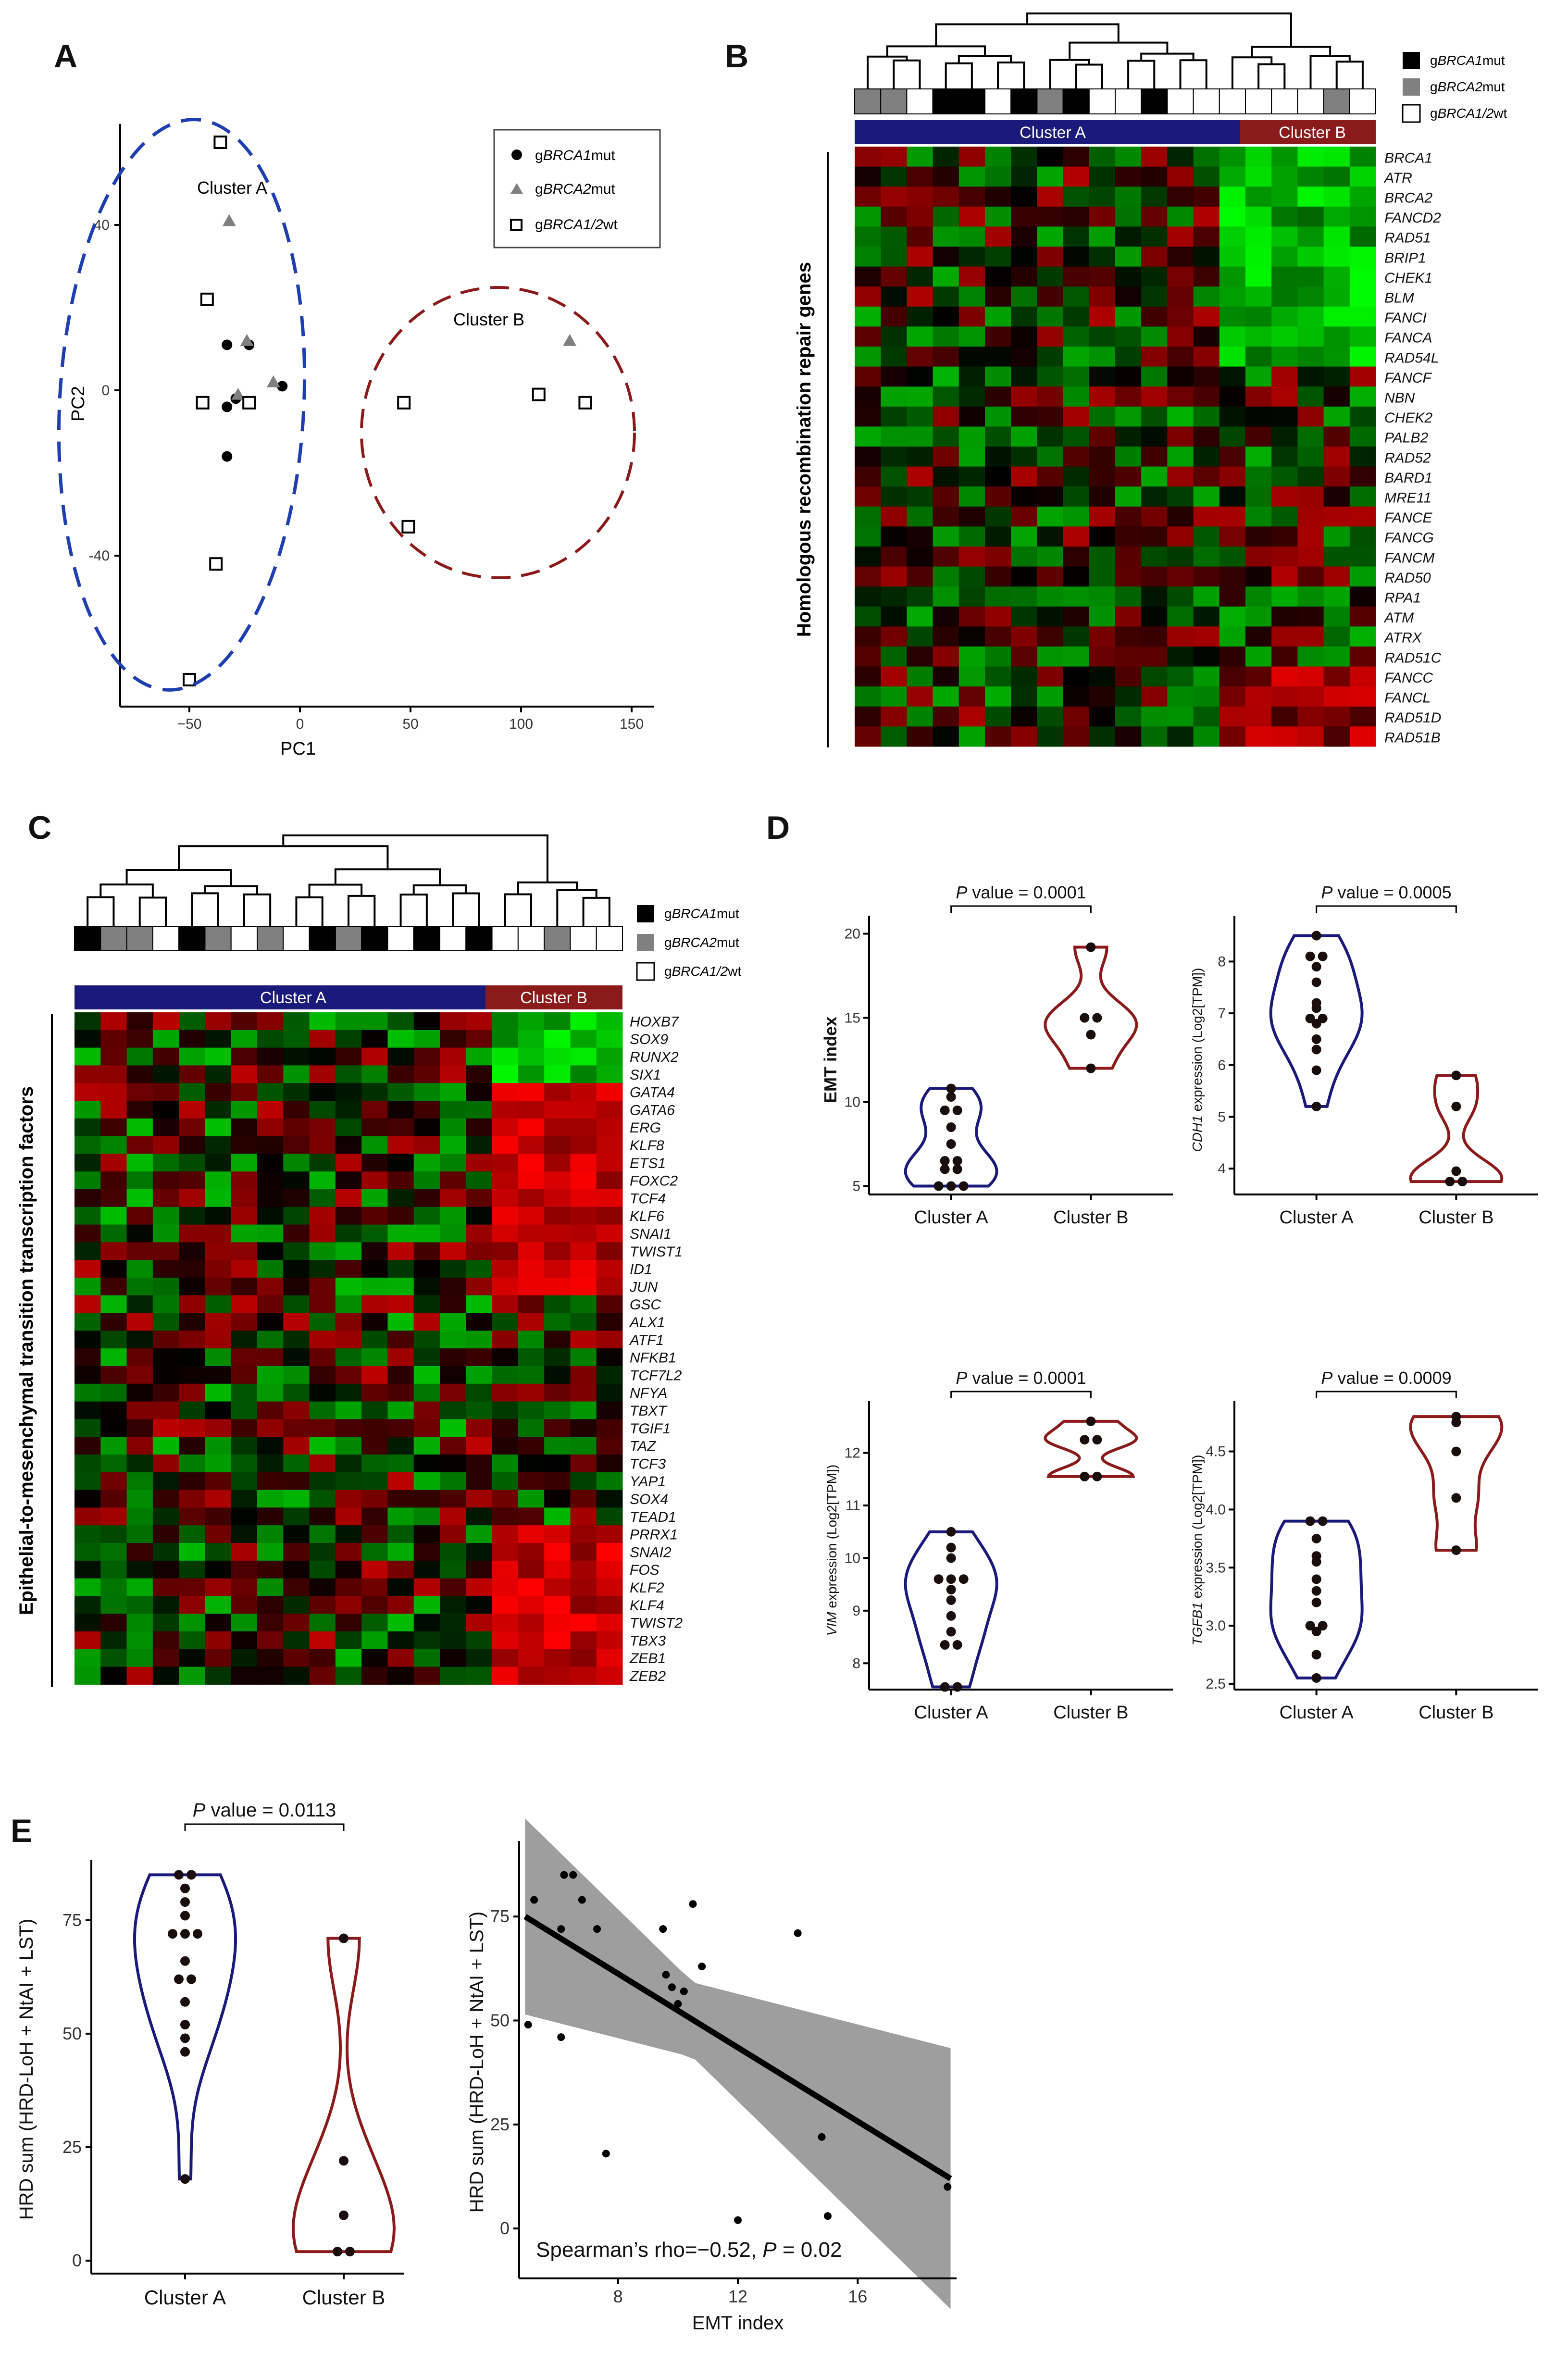 The image size is (1568, 2363). Describe the element at coordinates (264, 1827) in the screenshot. I see `hrd-p-bracket` at that location.